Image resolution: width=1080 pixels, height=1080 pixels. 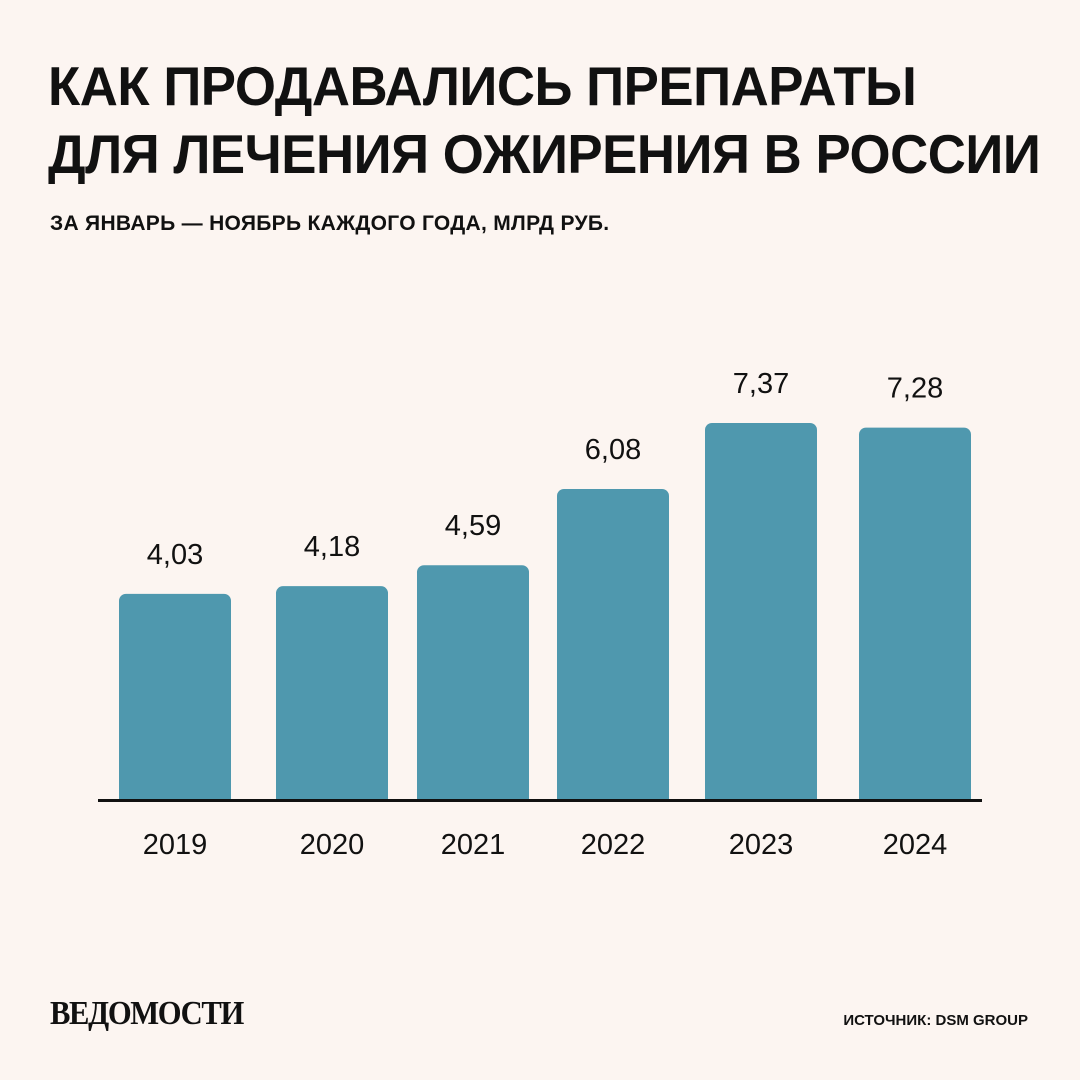 I want to click on x-tick-label-2022: 2022, so click(x=613, y=845).